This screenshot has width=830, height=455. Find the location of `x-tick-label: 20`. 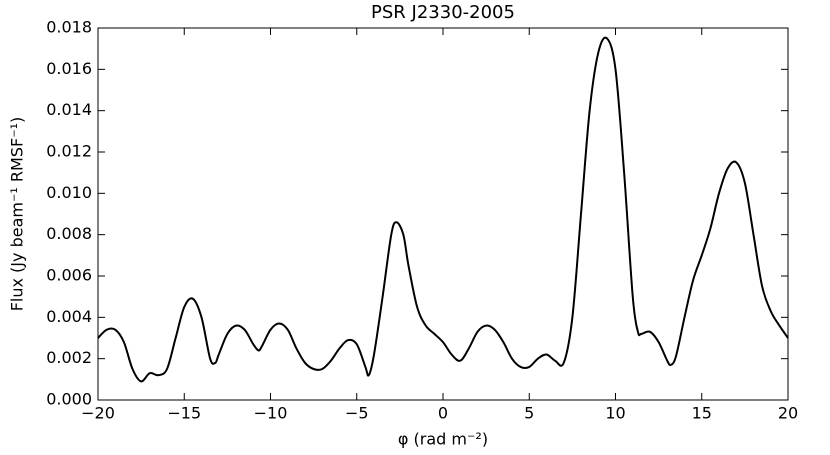

x-tick-label: 20 is located at coordinates (788, 413).